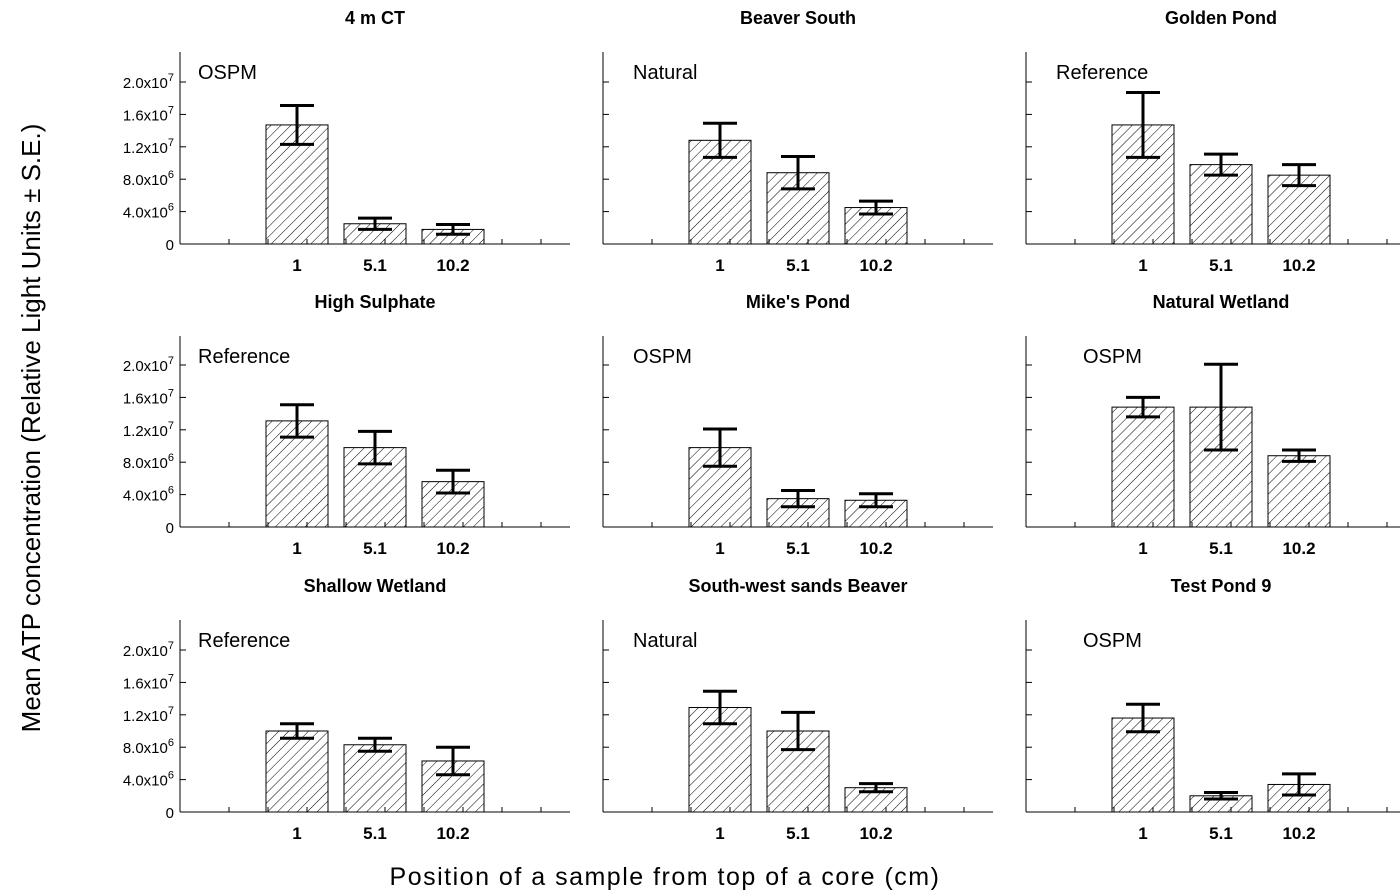 This screenshot has width=1400, height=893. I want to click on panel-5: Mike's Pond OSPM 1 5.1 10.2, so click(797, 425).